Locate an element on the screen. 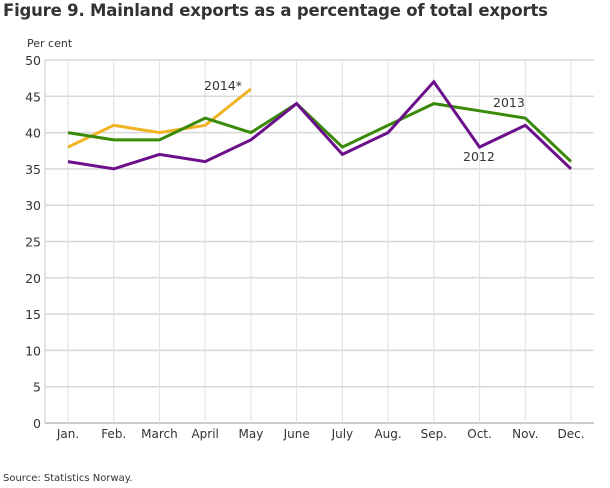 The width and height of the screenshot is (610, 488). x-tick-label: Jan. is located at coordinates (67, 434).